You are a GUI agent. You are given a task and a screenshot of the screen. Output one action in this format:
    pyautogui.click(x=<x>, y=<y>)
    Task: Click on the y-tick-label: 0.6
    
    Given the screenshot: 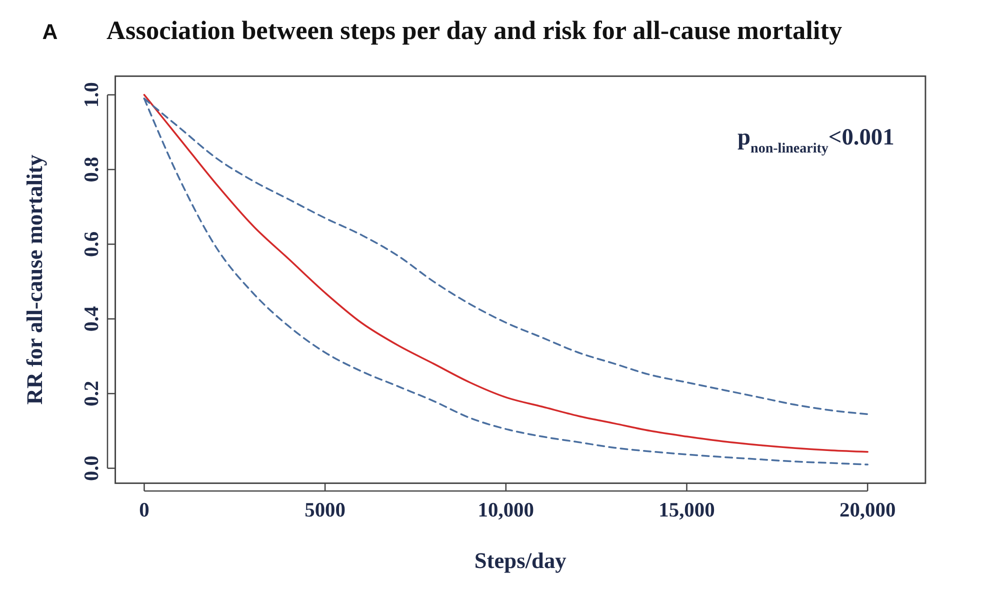 What is the action you would take?
    pyautogui.click(x=91, y=244)
    